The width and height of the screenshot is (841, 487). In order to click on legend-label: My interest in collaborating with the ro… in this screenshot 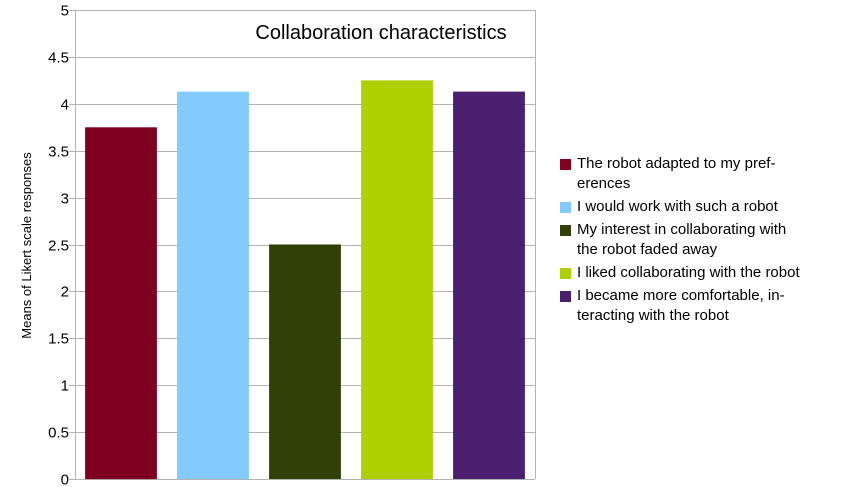, I will do `click(682, 239)`.